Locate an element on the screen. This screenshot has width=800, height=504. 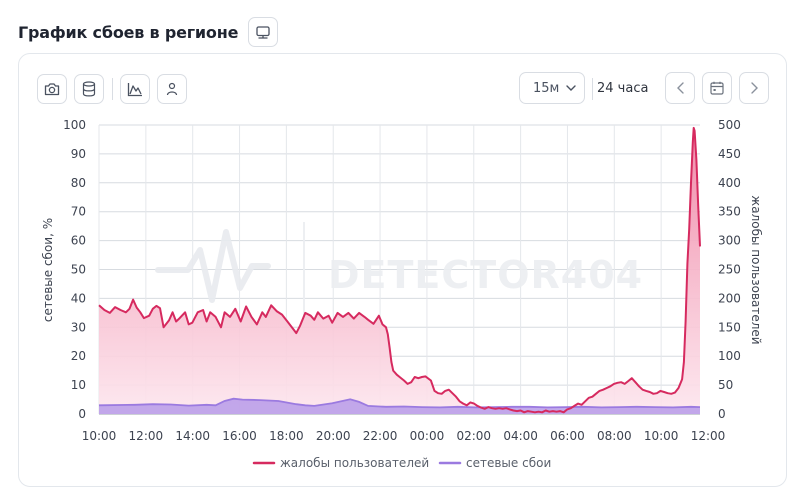
y-tick-left: 70 is located at coordinates (78, 212).